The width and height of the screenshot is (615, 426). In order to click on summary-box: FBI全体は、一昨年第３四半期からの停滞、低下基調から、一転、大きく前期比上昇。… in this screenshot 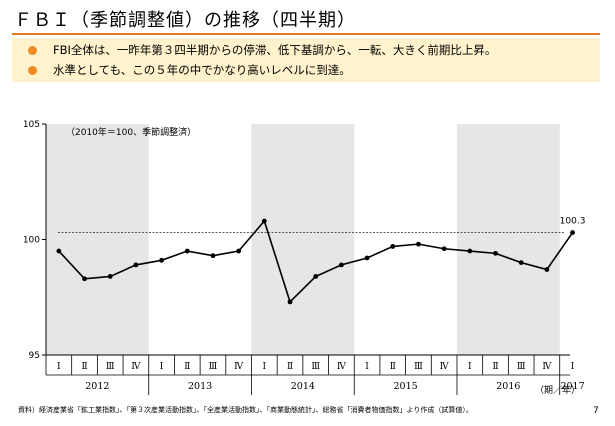, I will do `click(306, 60)`.